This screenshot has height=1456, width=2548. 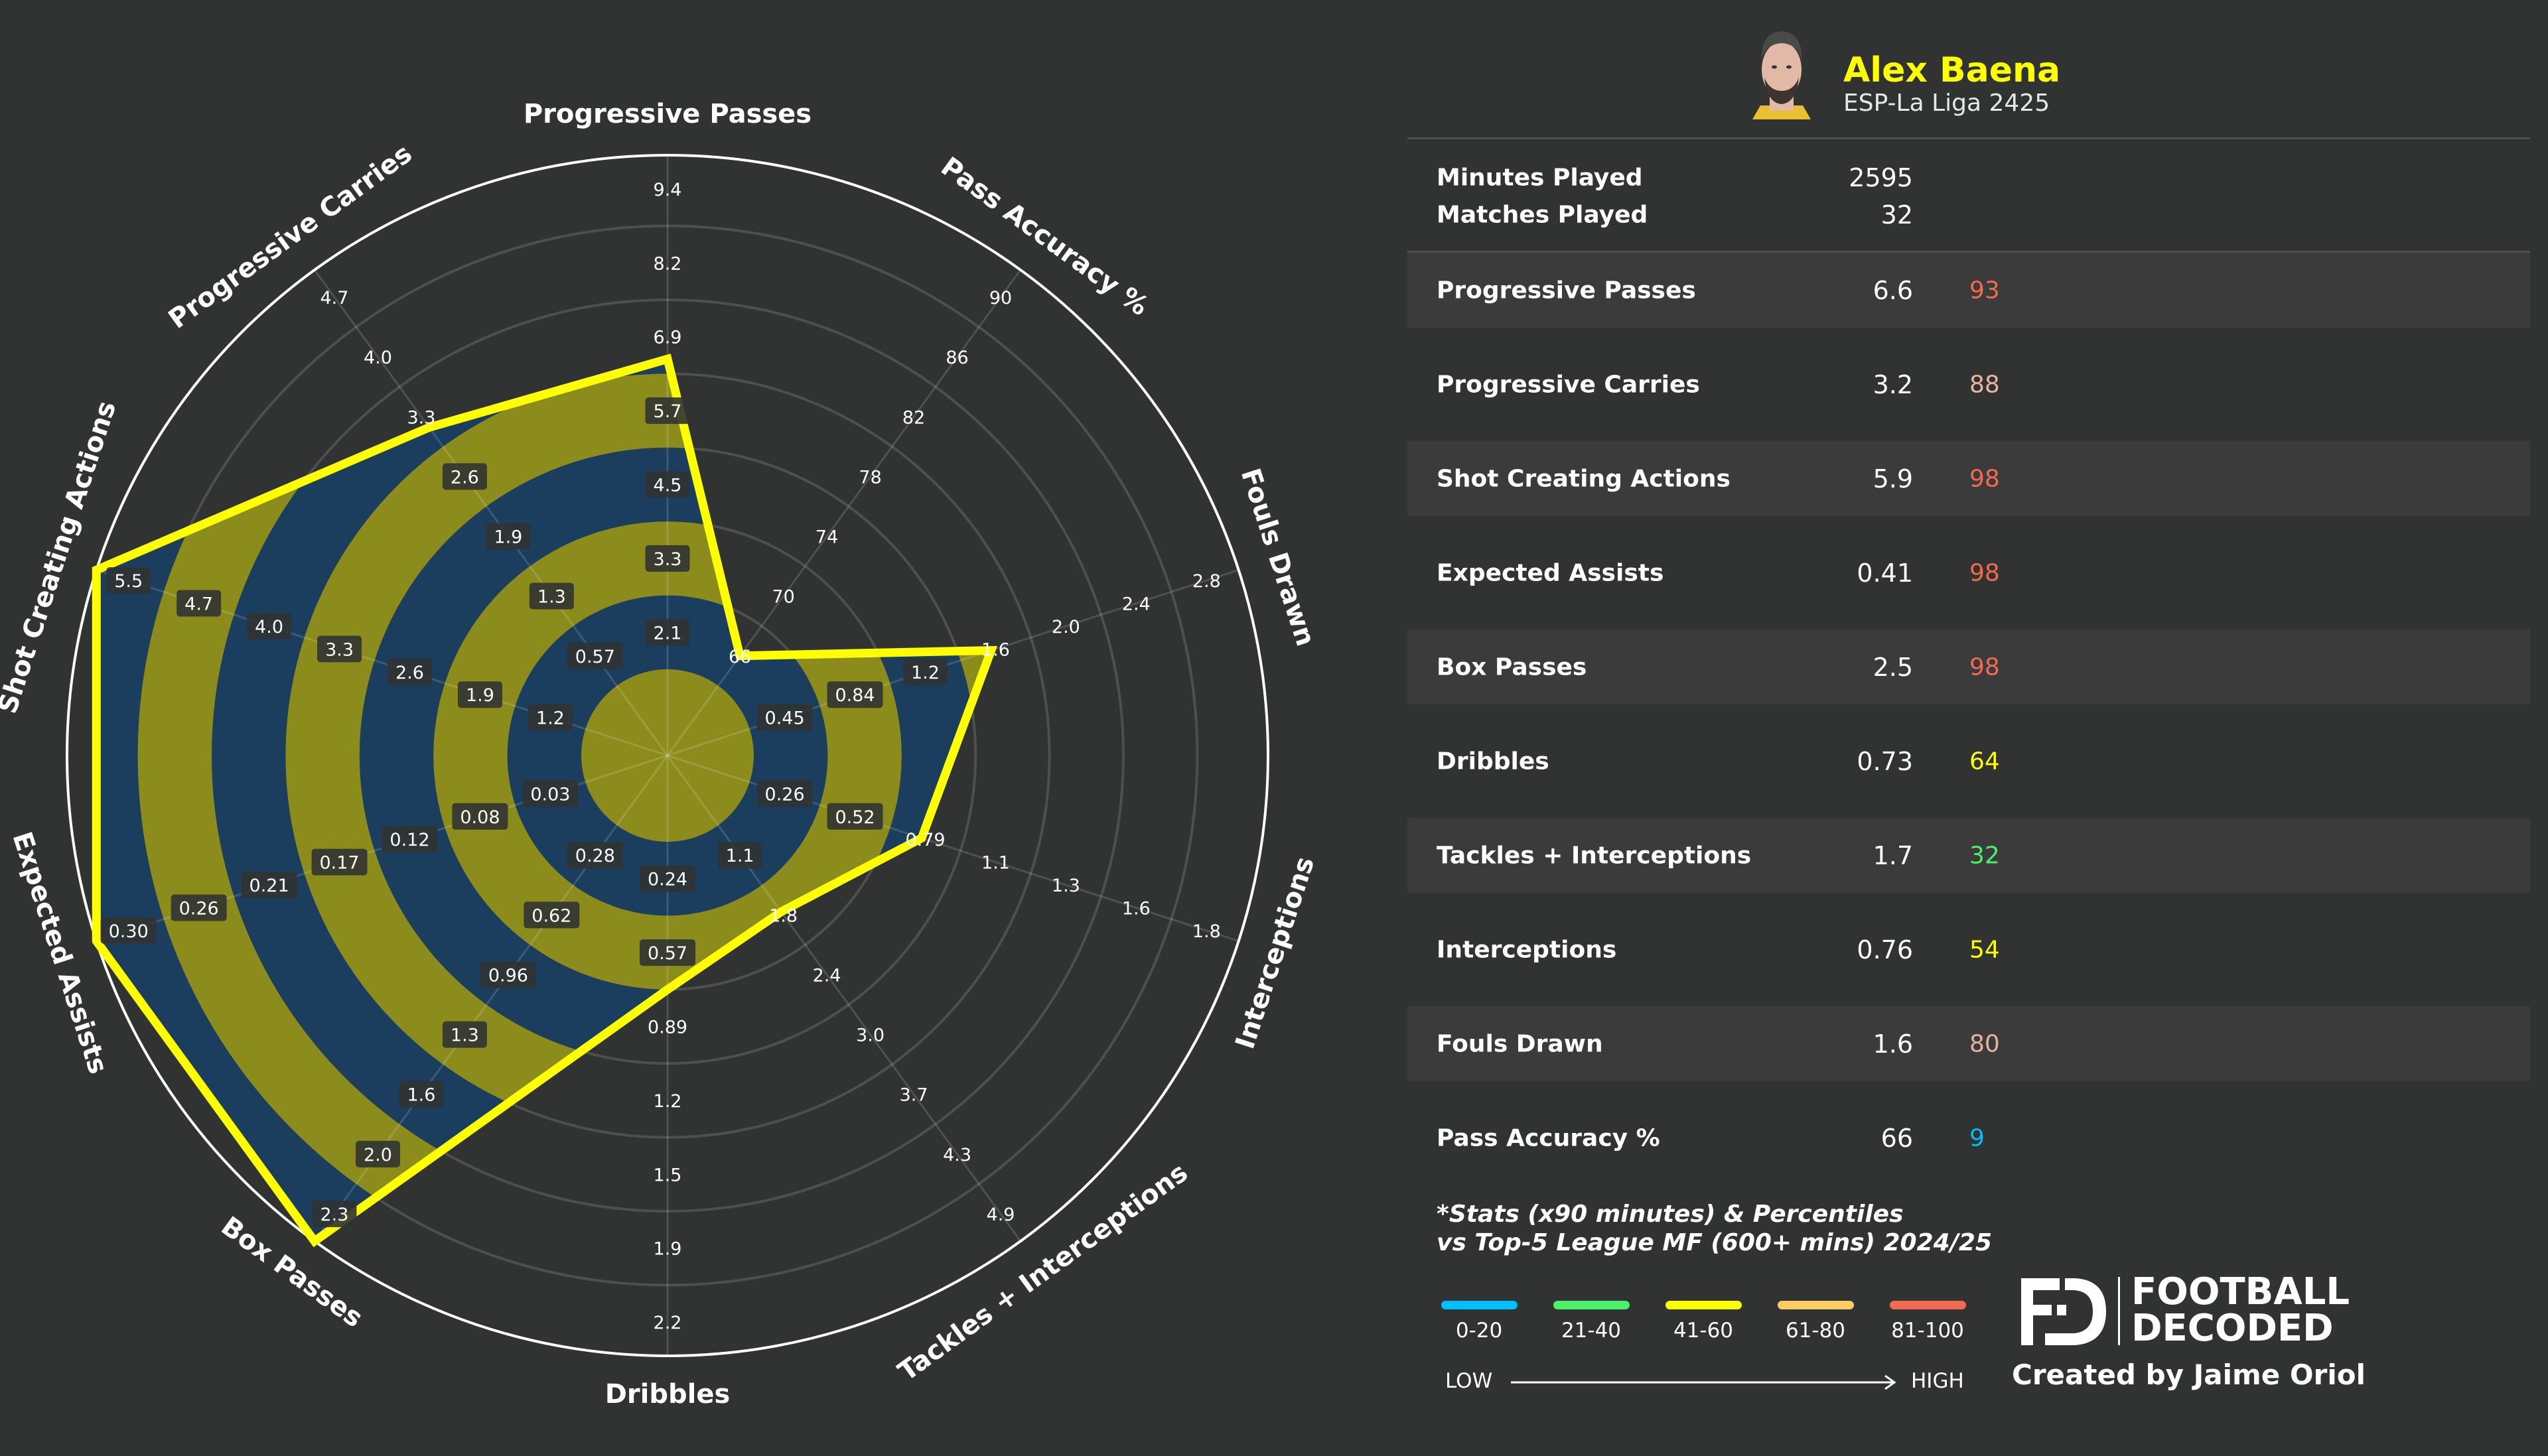 I want to click on stat-percentile: 9, so click(x=1977, y=1138).